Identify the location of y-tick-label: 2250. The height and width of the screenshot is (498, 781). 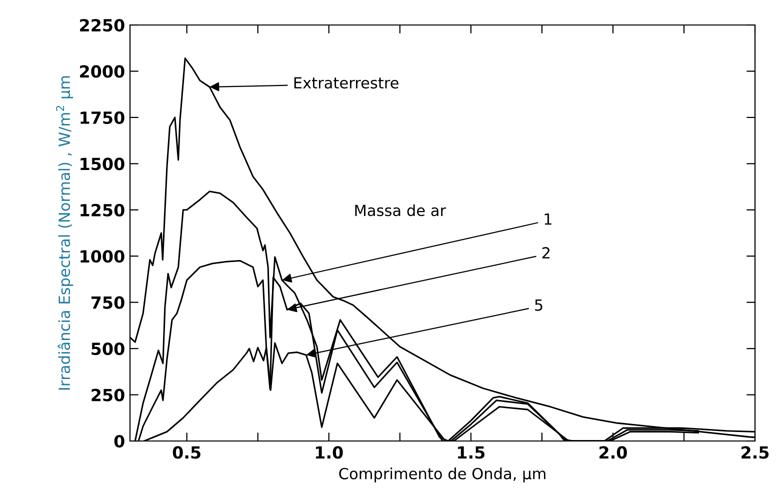
(102, 25).